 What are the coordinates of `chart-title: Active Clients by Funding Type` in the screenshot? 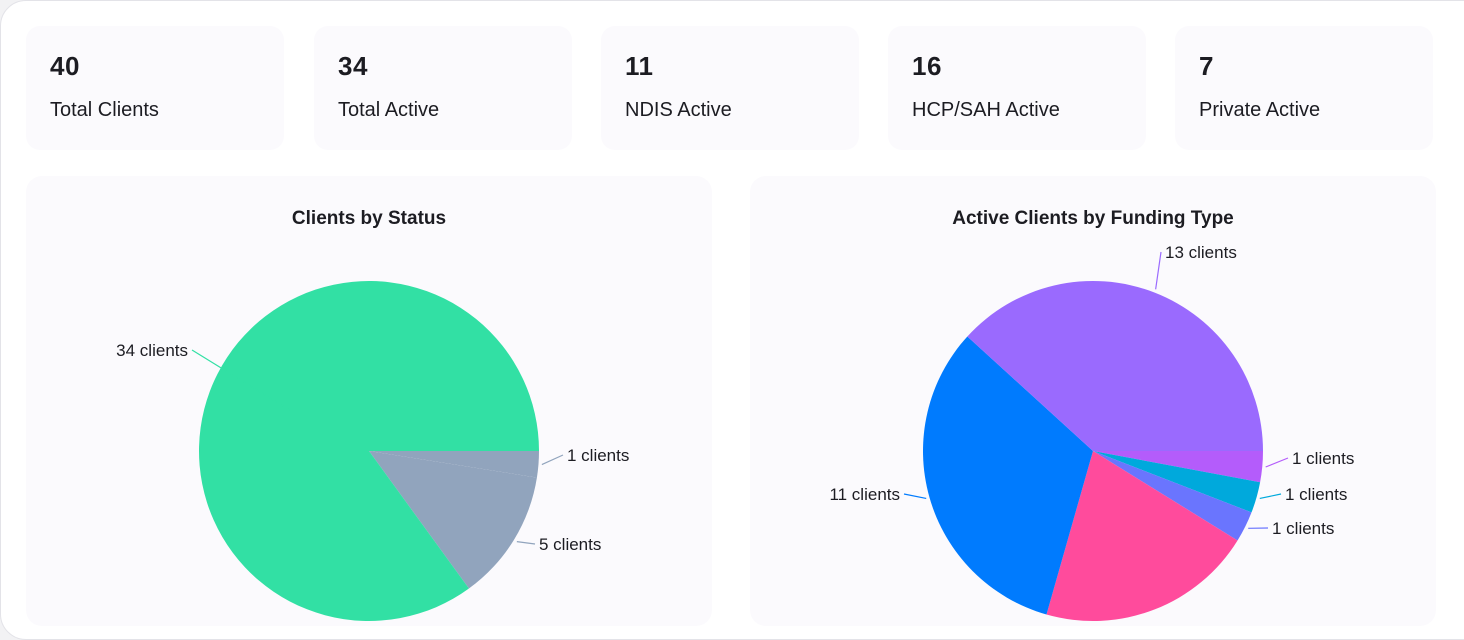 It's located at (1093, 218).